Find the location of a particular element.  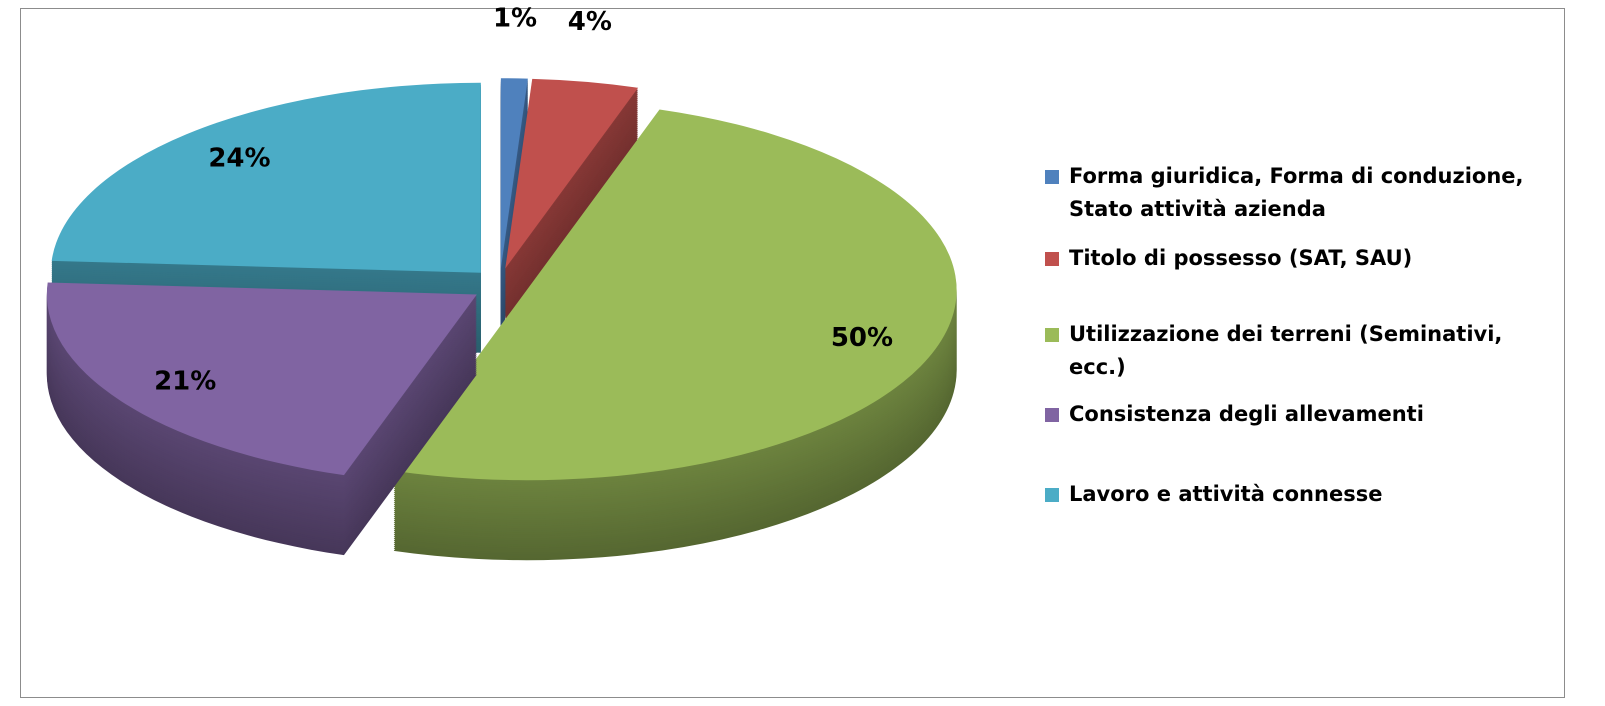

legend-item: Lavoro e attività connesse is located at coordinates (1295, 494).